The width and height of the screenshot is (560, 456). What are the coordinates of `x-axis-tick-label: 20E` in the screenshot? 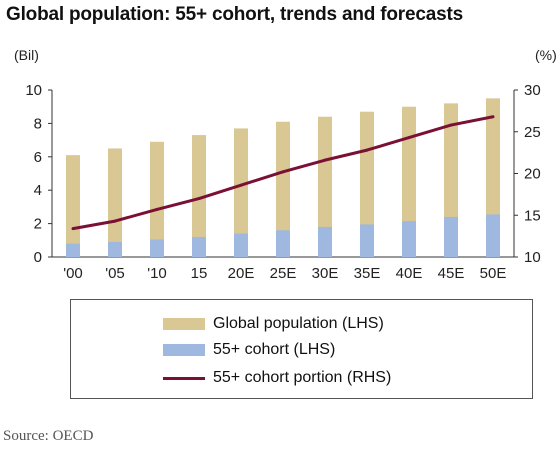 It's located at (241, 273).